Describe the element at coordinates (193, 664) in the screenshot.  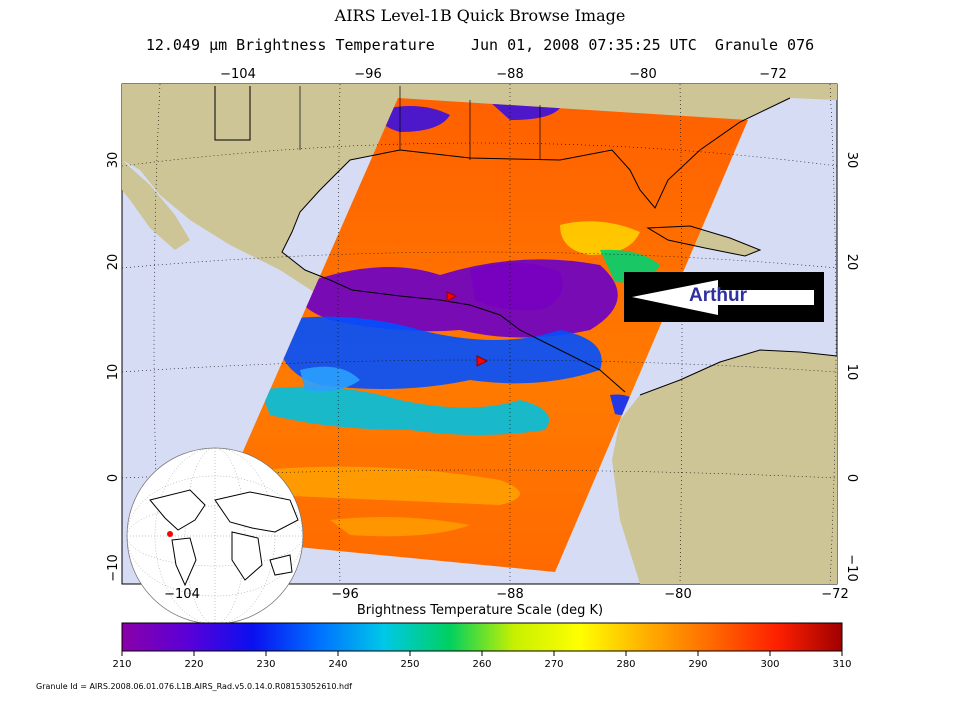
I see `colorbar-tick-label: 220` at that location.